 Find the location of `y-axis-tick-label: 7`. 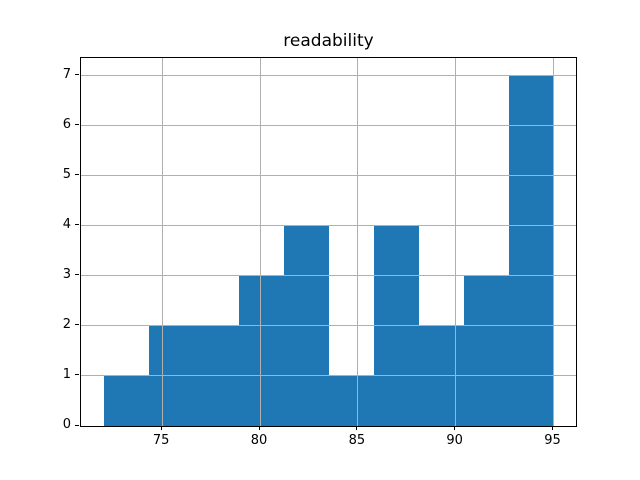

y-axis-tick-label: 7 is located at coordinates (66, 74).